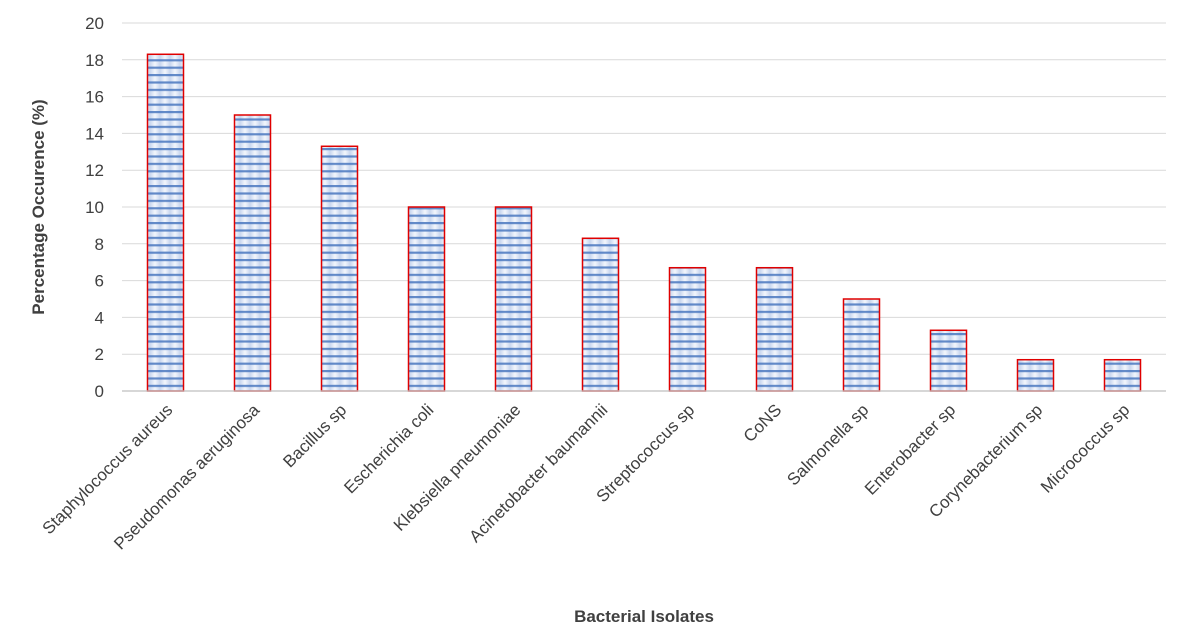  Describe the element at coordinates (94, 97) in the screenshot. I see `y-tick-label: 16` at that location.